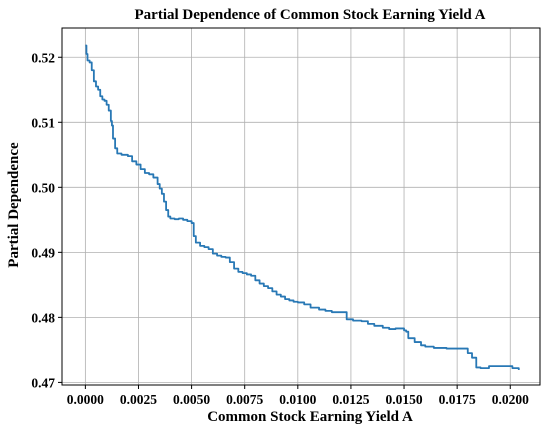 The image size is (550, 429). I want to click on x-tick-label: 0.0025, so click(138, 399).